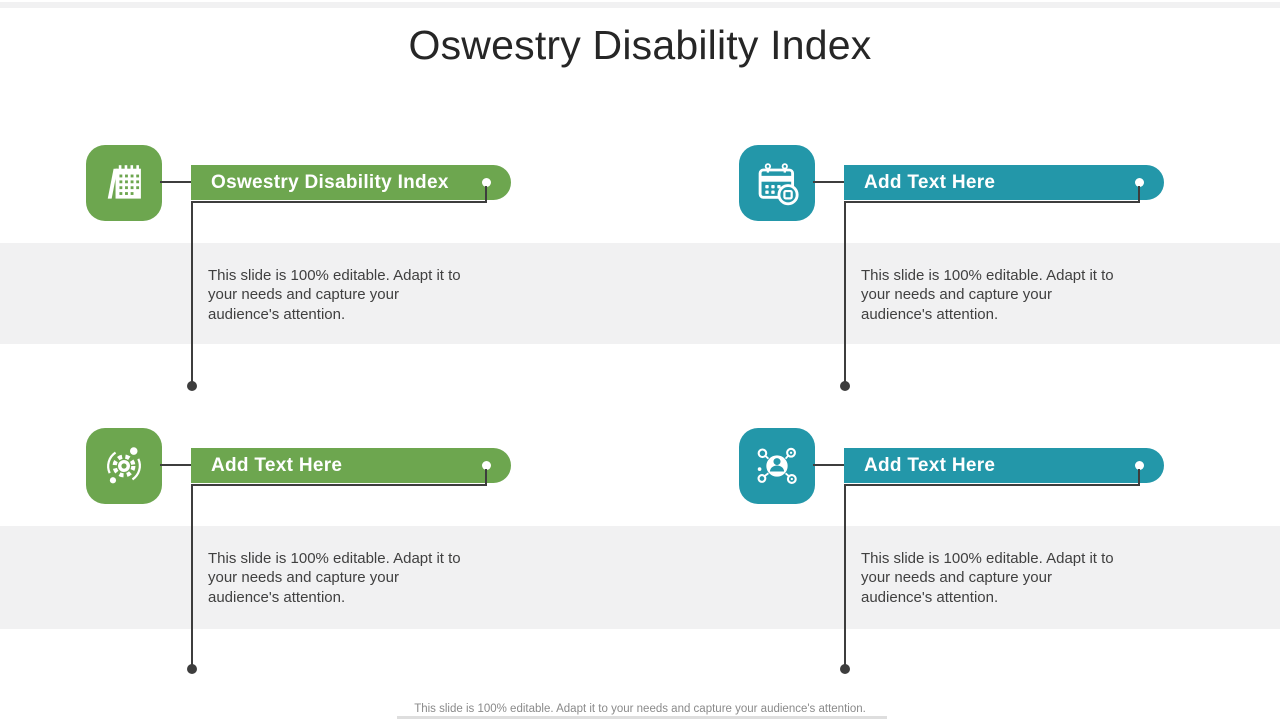 The width and height of the screenshot is (1280, 720). I want to click on desk-calendar-icon, so click(124, 183).